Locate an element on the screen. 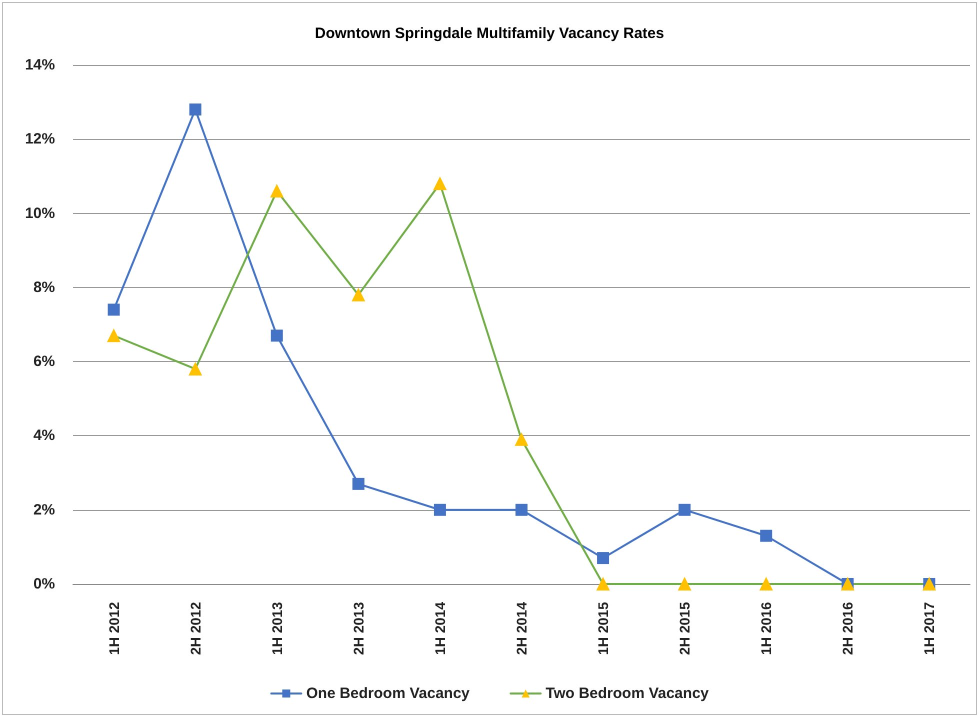 The width and height of the screenshot is (979, 717). x-tick-label: 1H 2013 is located at coordinates (276, 628).